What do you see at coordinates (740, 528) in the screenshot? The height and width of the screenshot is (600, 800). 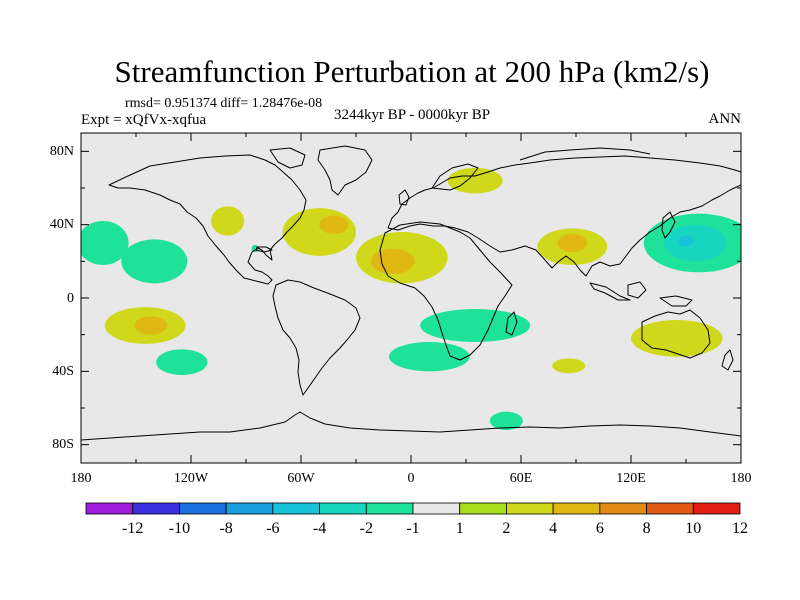 I see `colorbar-label: 12` at bounding box center [740, 528].